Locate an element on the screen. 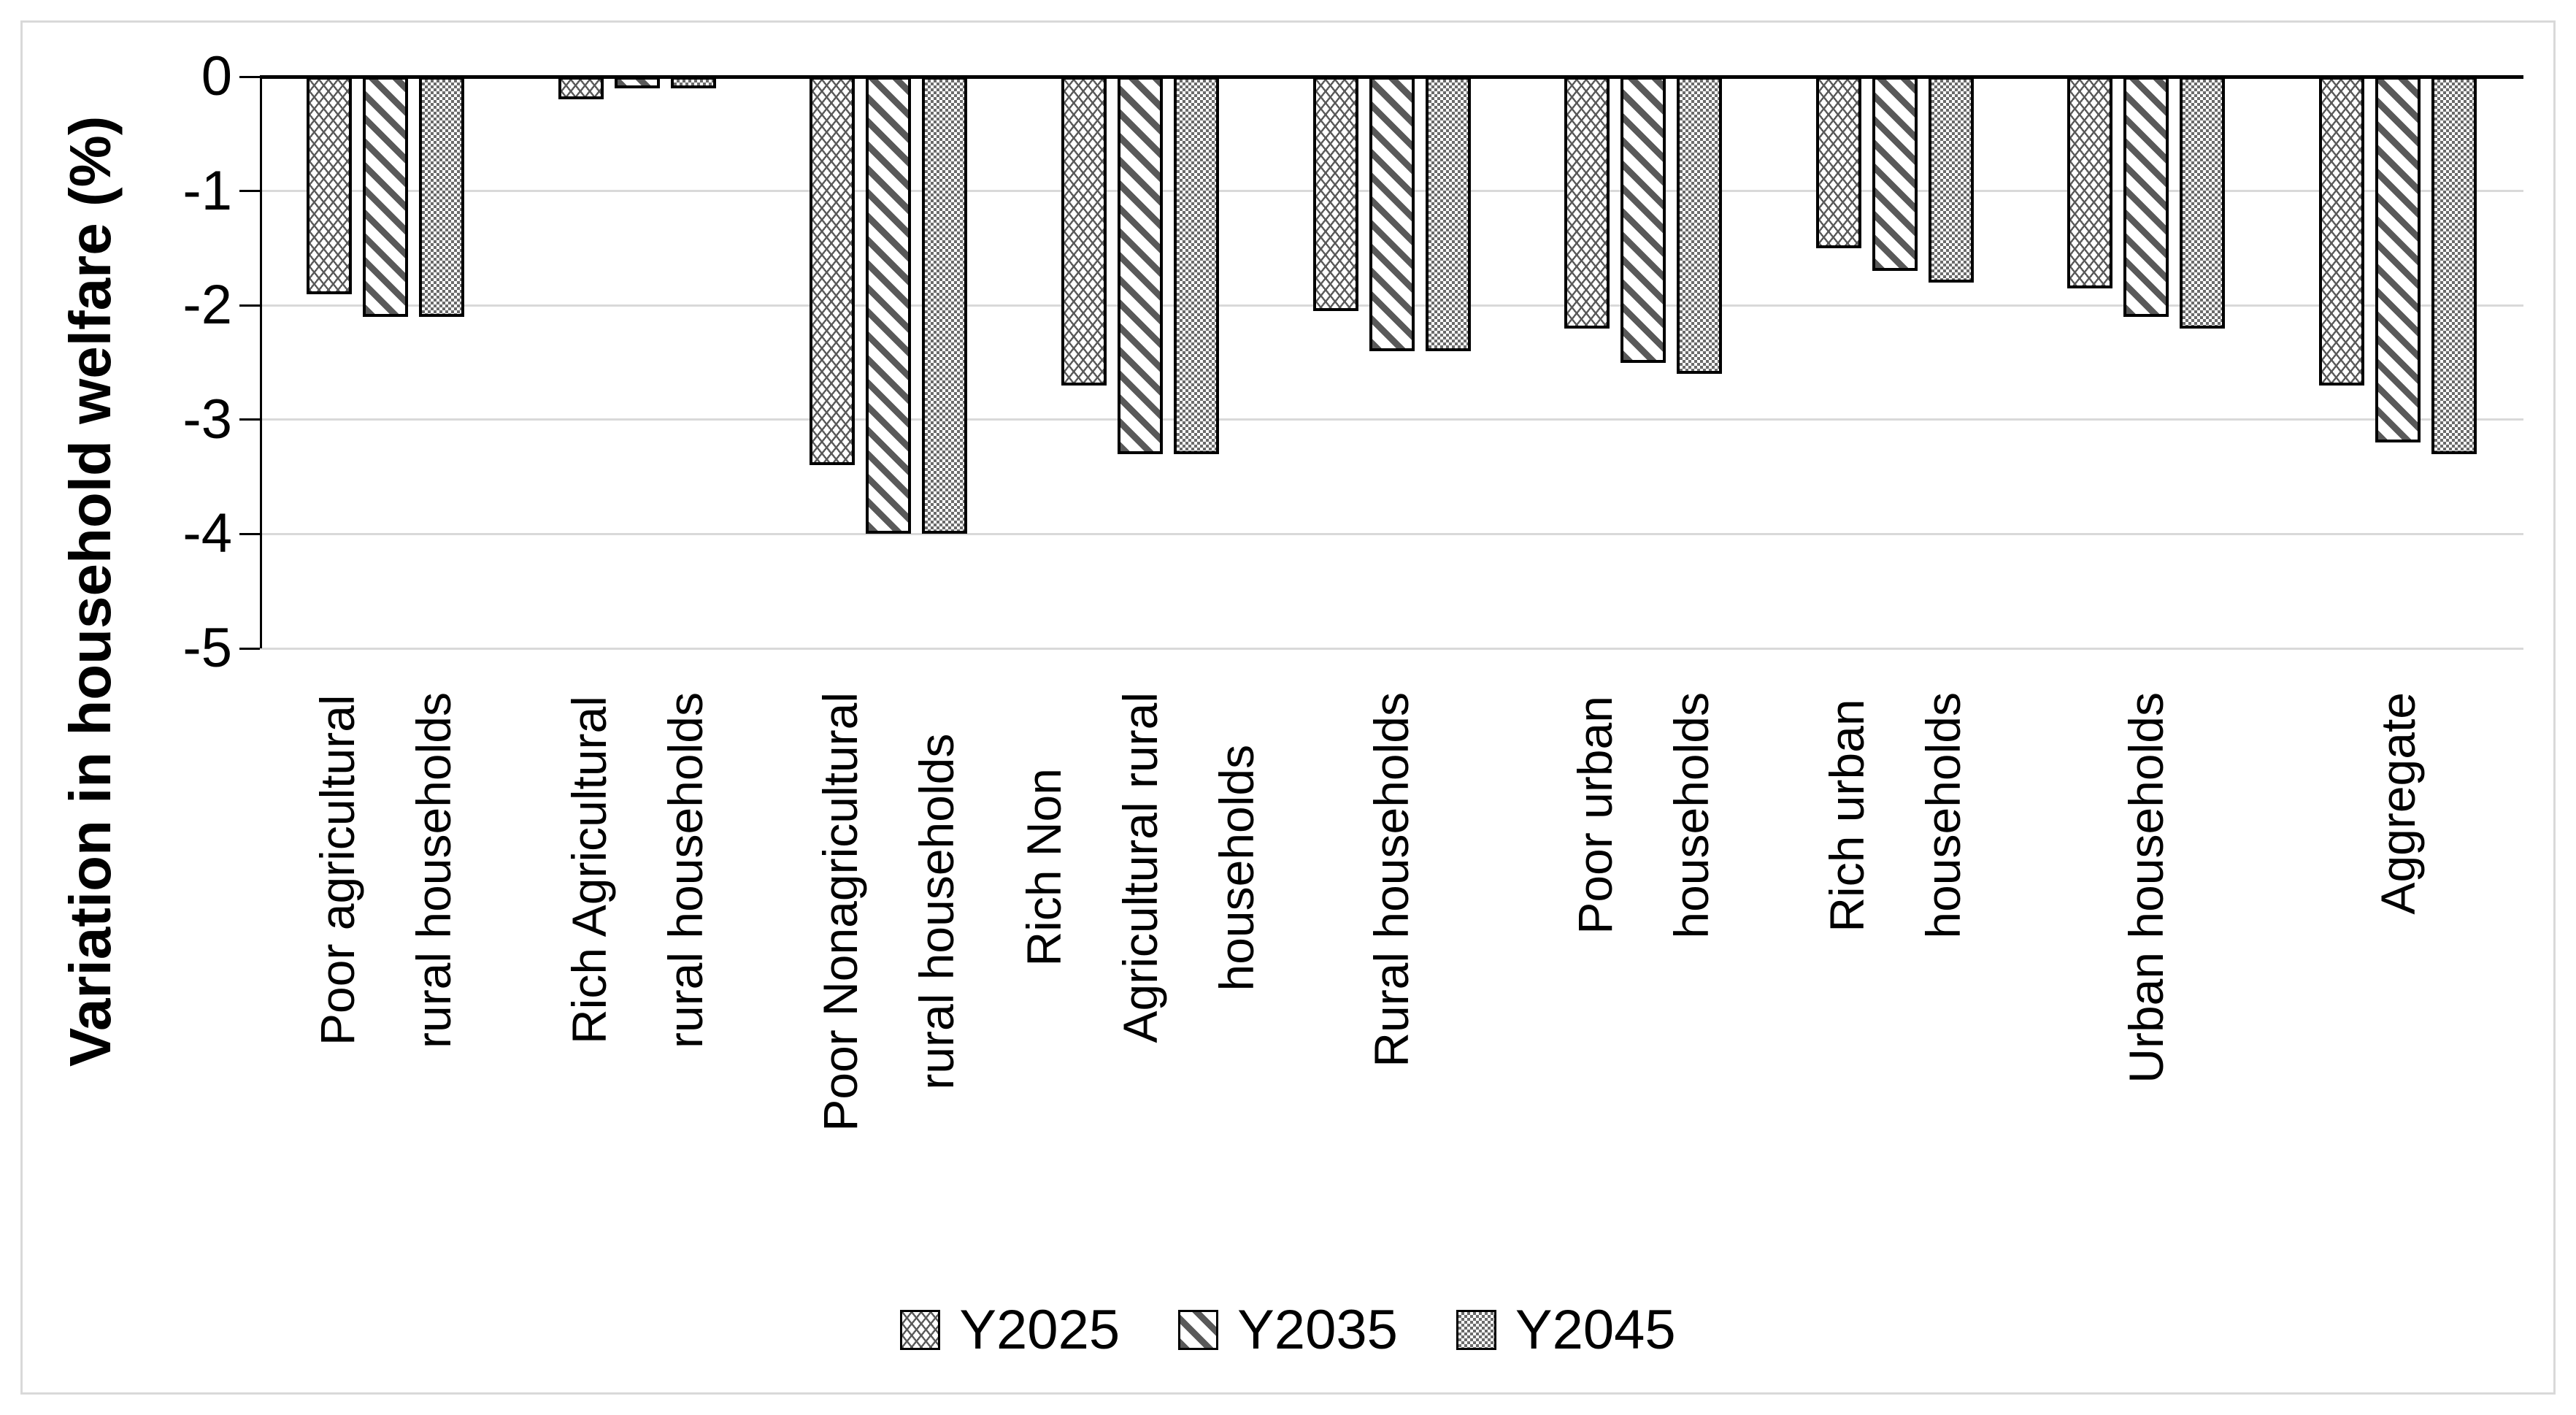  x-category-label-cell: Poor agricultural rural households is located at coordinates (386, 870).